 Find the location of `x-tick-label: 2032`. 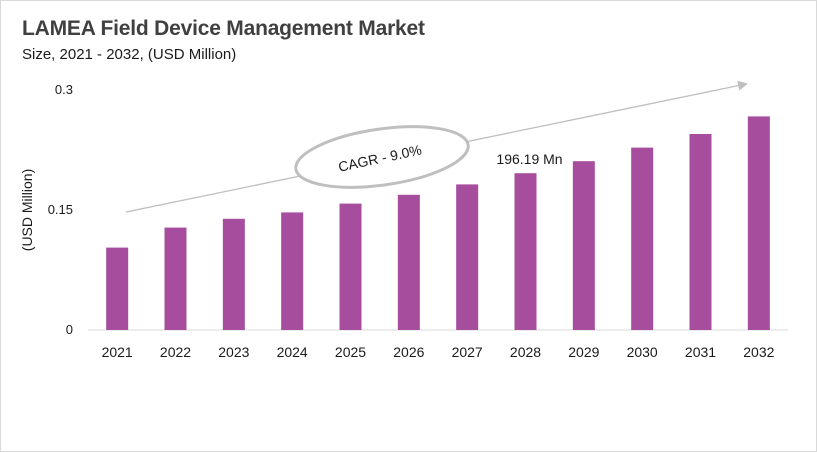

x-tick-label: 2032 is located at coordinates (758, 352).